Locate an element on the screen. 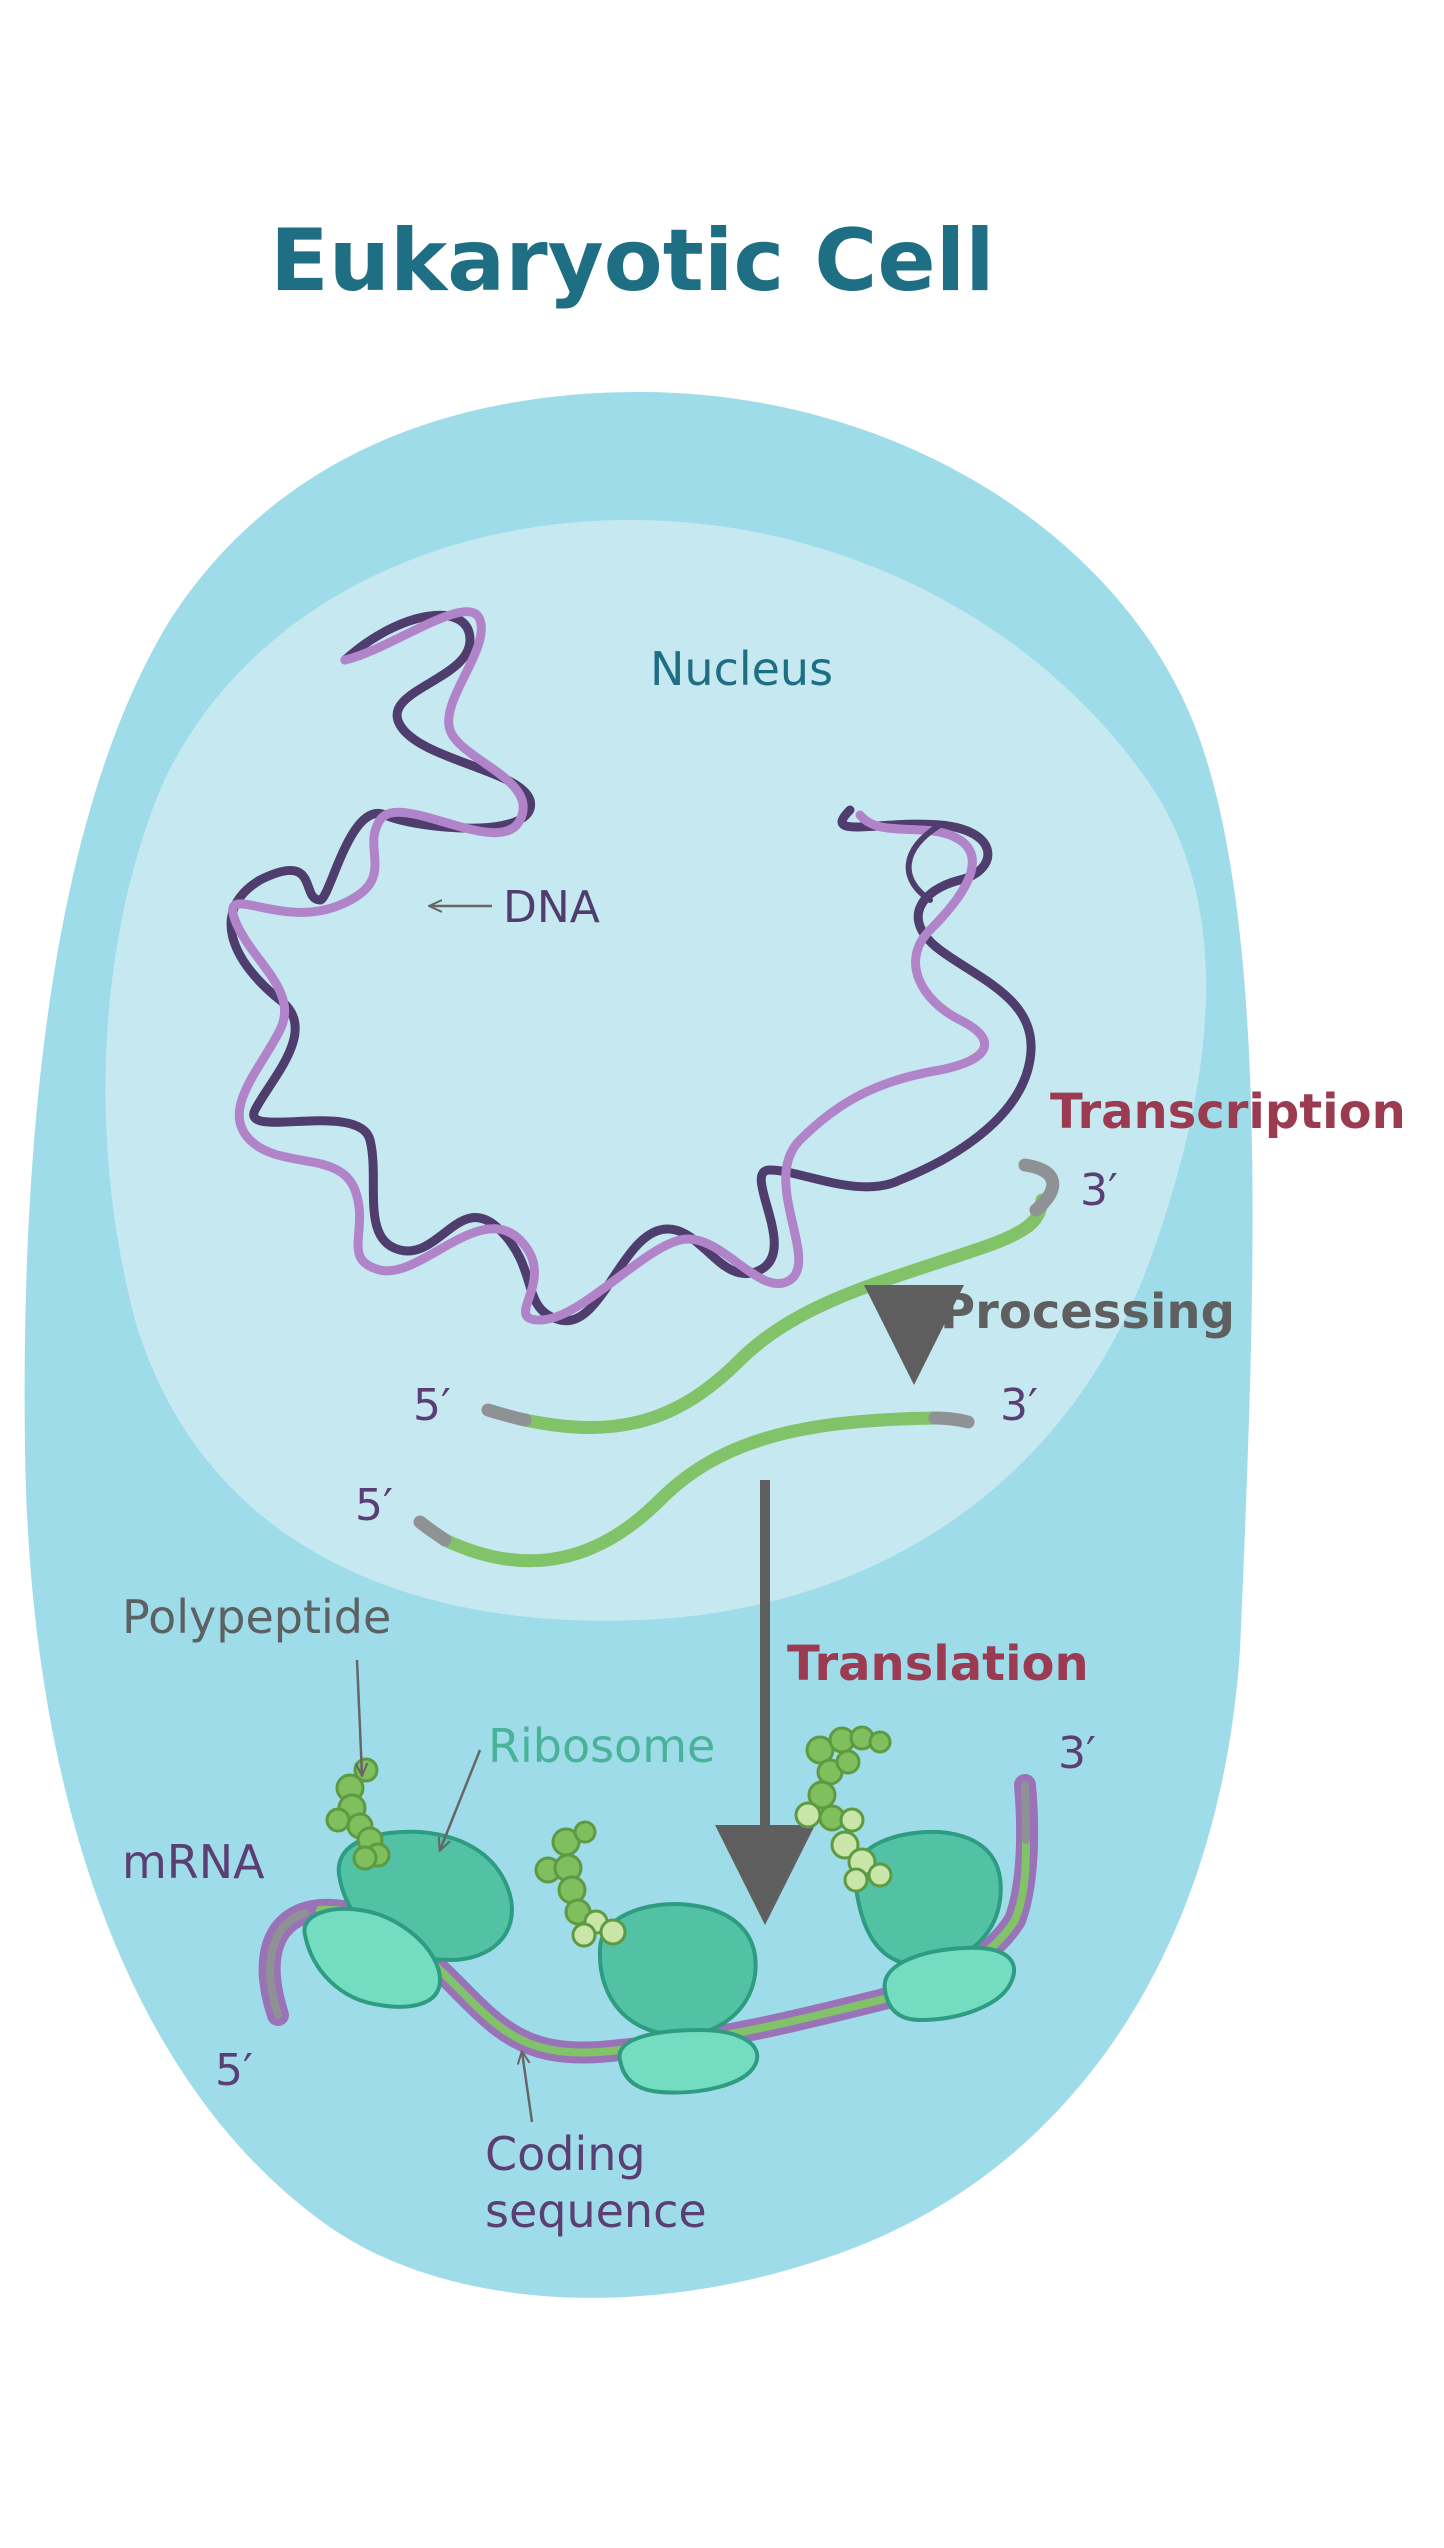 This screenshot has width=1444, height=2548. pre-mrna-3-prime-label: 3′ is located at coordinates (1099, 1190).